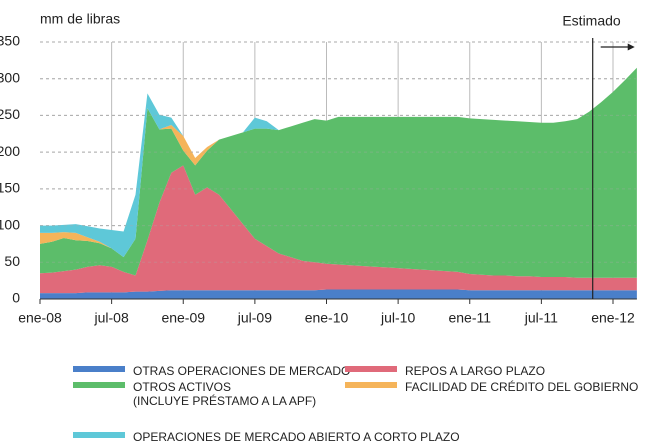 The height and width of the screenshot is (446, 657). I want to click on y-tick-label: 200, so click(10, 151).